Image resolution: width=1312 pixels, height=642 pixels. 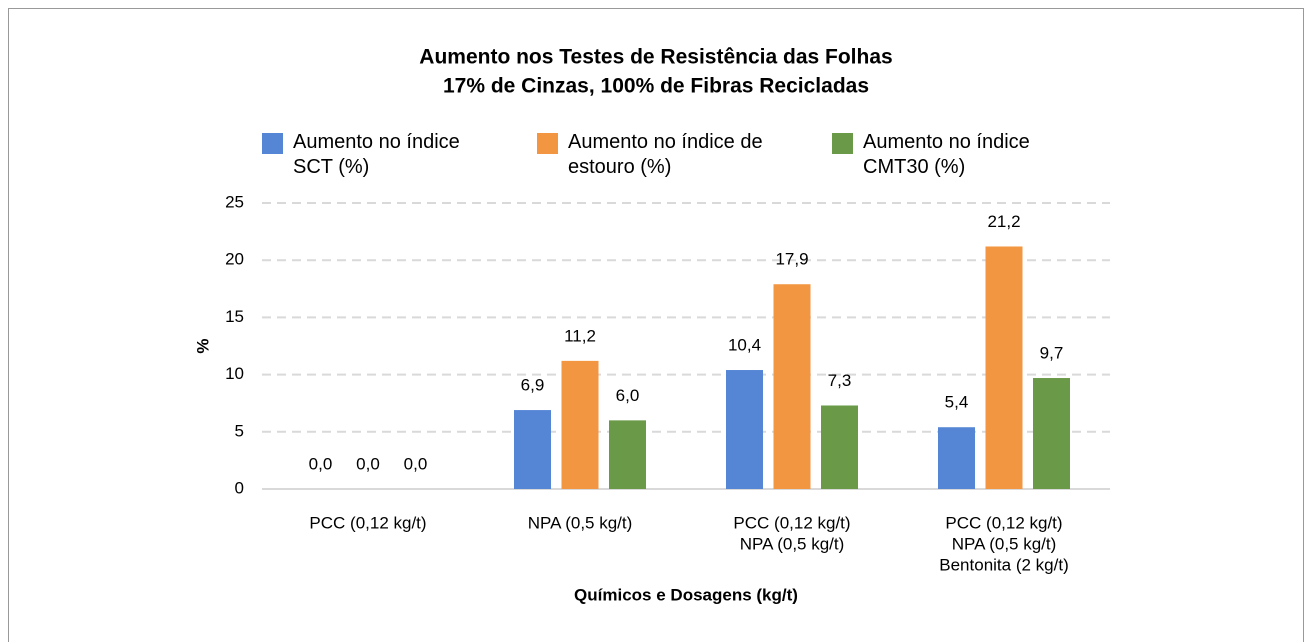 I want to click on y-tick-label: 10, so click(x=234, y=373).